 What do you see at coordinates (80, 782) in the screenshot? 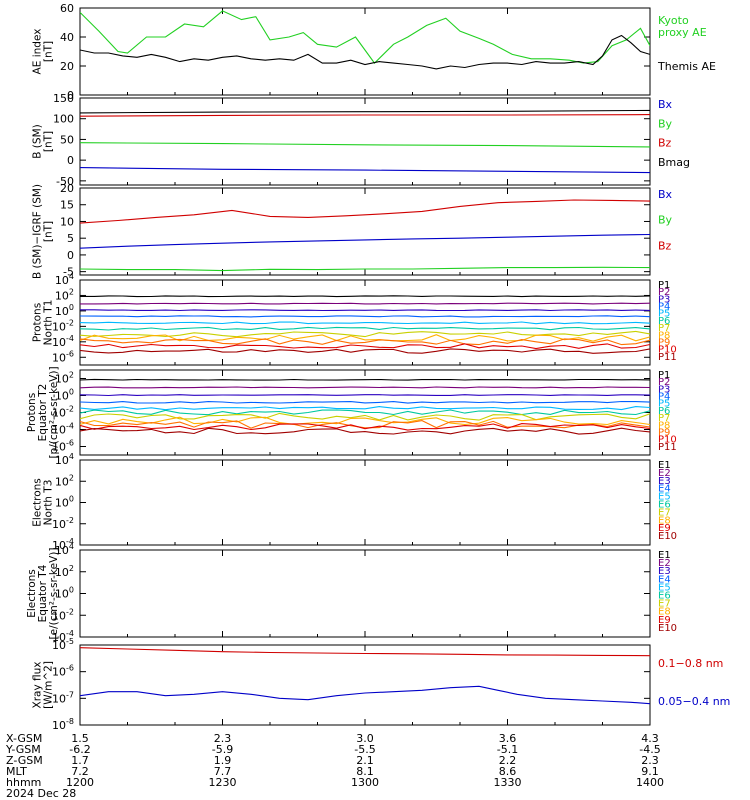
I see `footer-value: 1200` at bounding box center [80, 782].